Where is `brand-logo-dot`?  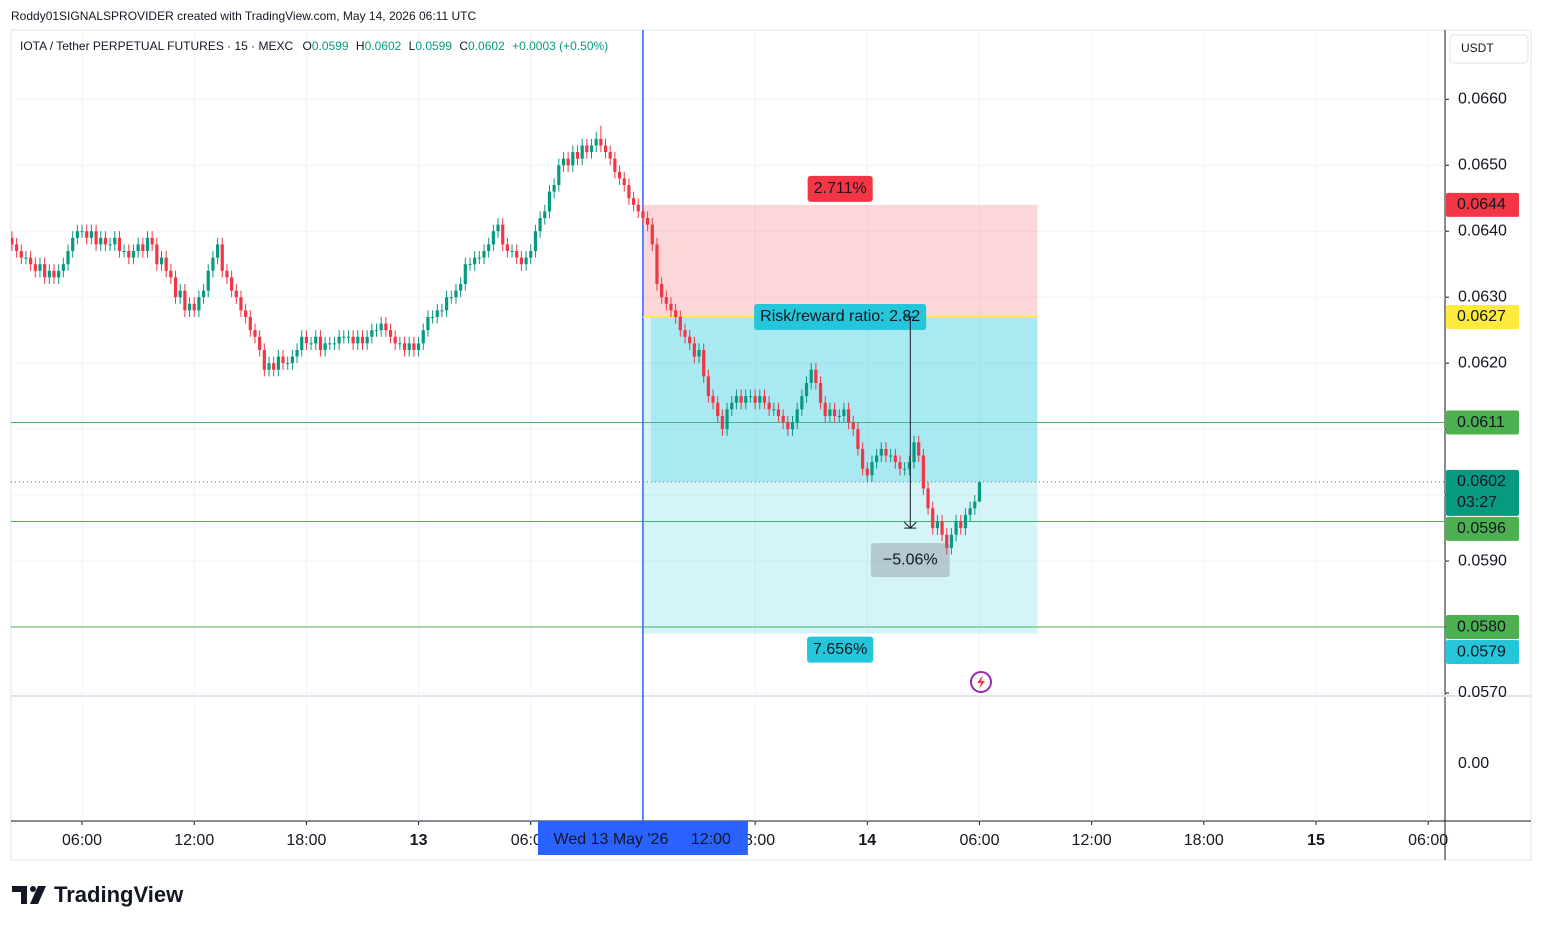 brand-logo-dot is located at coordinates (33, 889).